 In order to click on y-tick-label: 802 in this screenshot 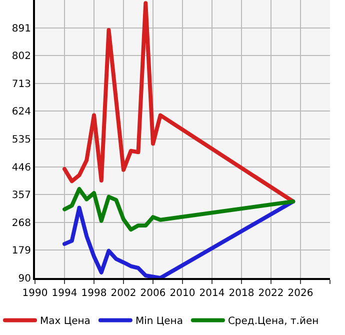, I will do `click(21, 56)`.